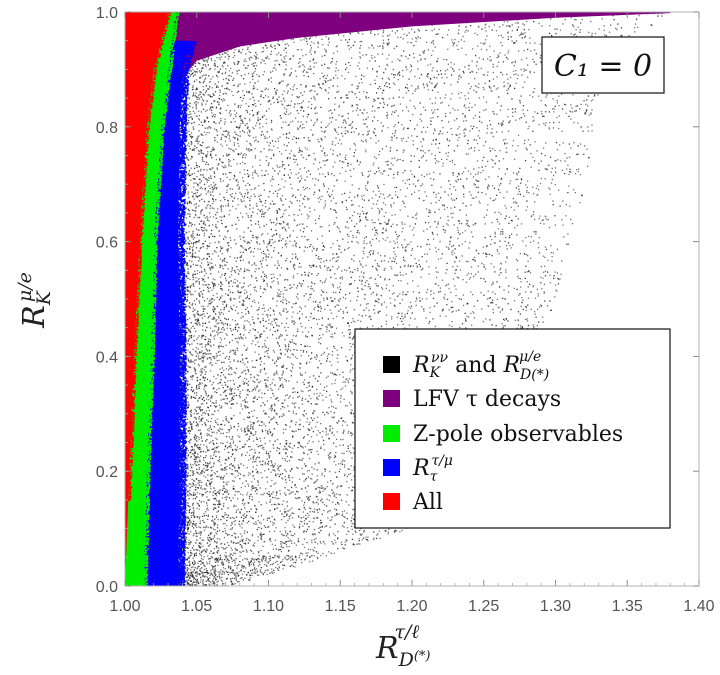 Image resolution: width=720 pixels, height=675 pixels. I want to click on y-axis-title-sub: K, so click(44, 297).